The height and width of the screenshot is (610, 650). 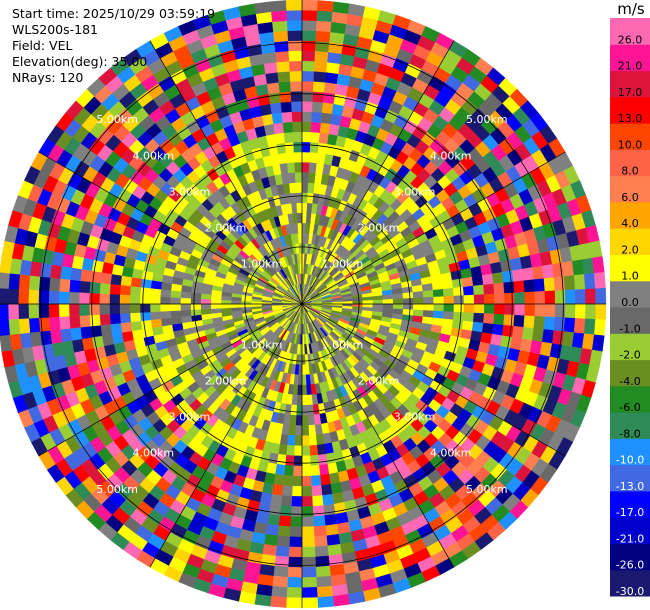 What do you see at coordinates (631, 9) in the screenshot?
I see `colorbar-unit: m/s` at bounding box center [631, 9].